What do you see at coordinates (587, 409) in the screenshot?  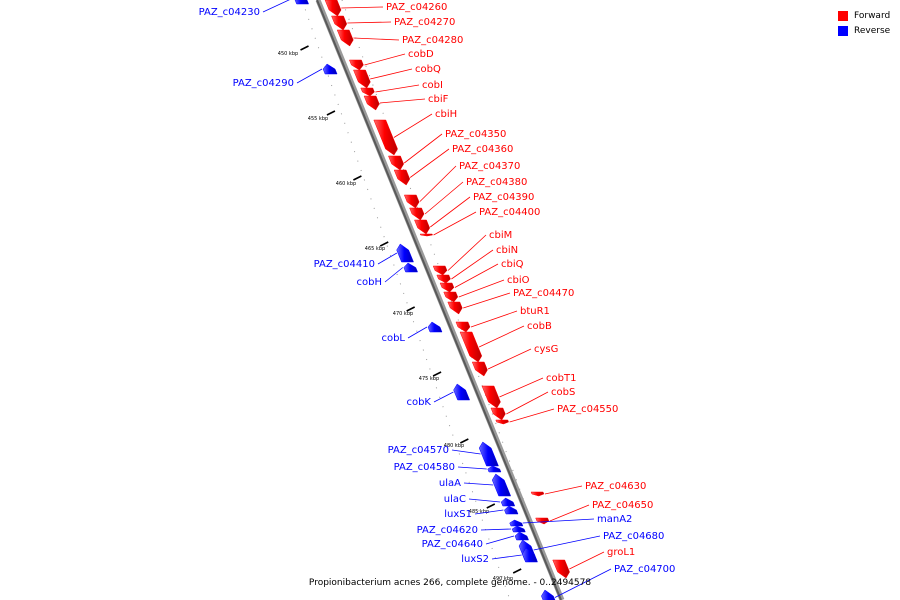 I see `gene-paz-c04550-label: PAZ_c04550` at bounding box center [587, 409].